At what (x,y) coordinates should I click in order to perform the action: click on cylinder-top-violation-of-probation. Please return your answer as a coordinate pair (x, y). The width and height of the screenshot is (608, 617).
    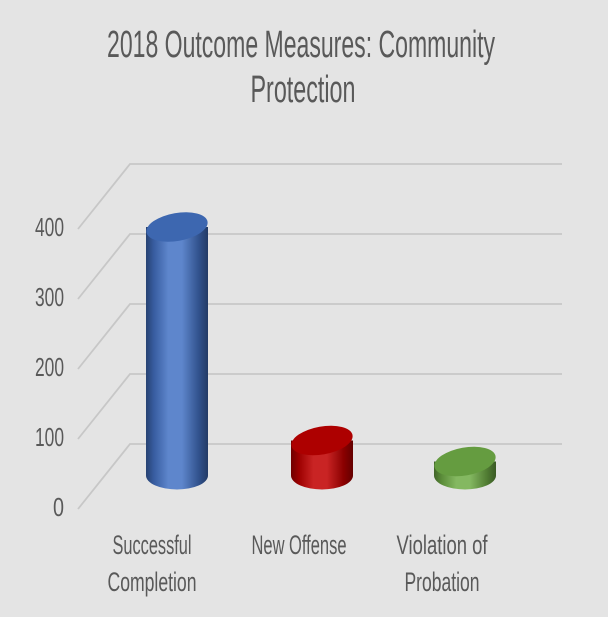
    Looking at the image, I should click on (465, 461).